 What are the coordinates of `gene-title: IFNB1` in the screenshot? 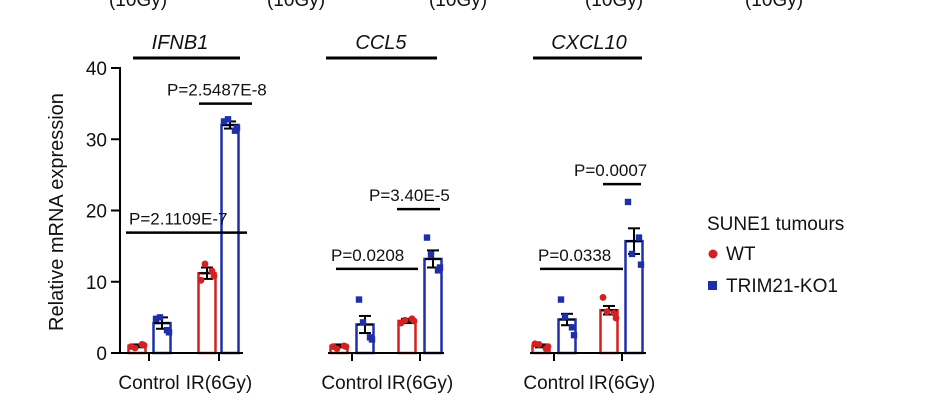 It's located at (180, 43).